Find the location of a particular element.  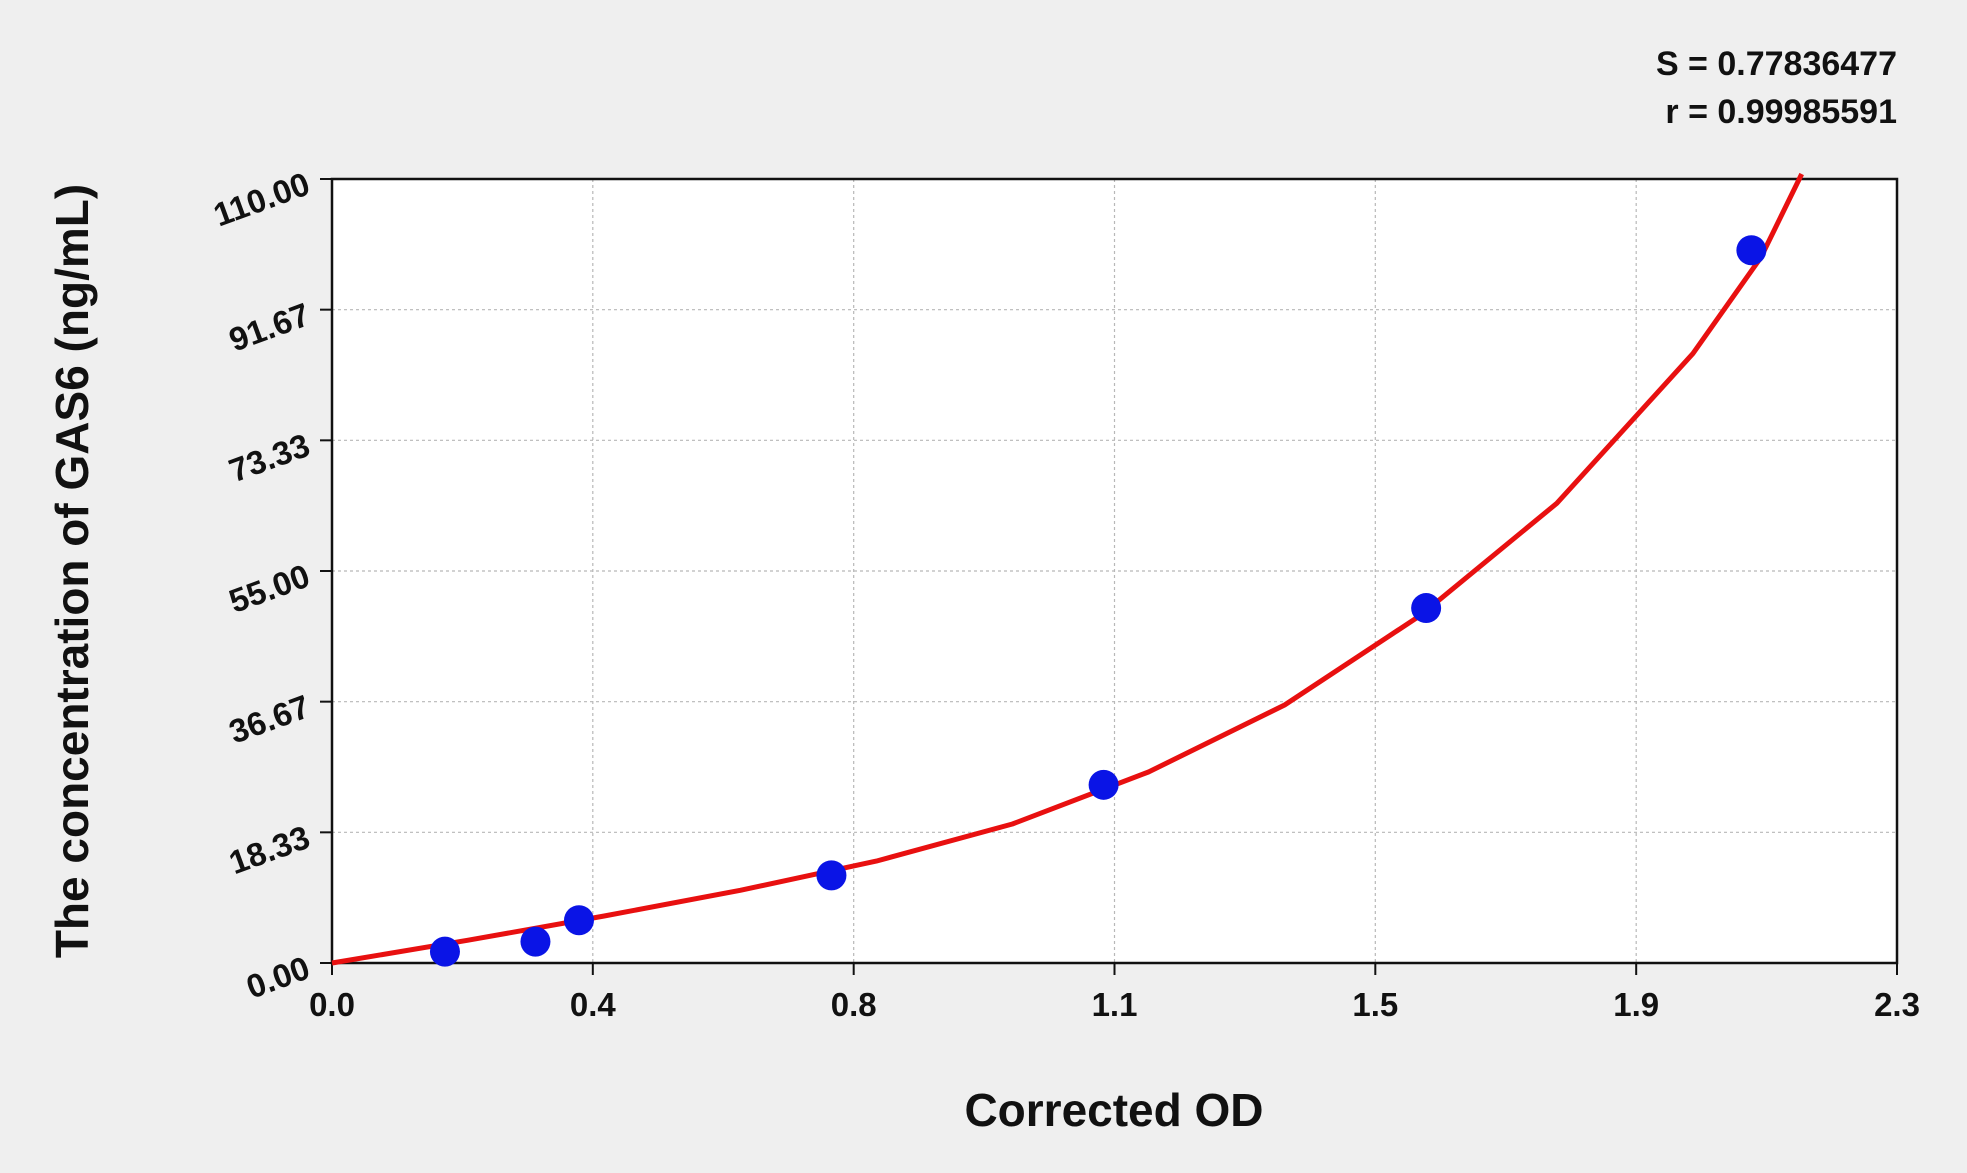

y-axis-label: The concentration of GAS6 (ng/mL) is located at coordinates (72, 571).